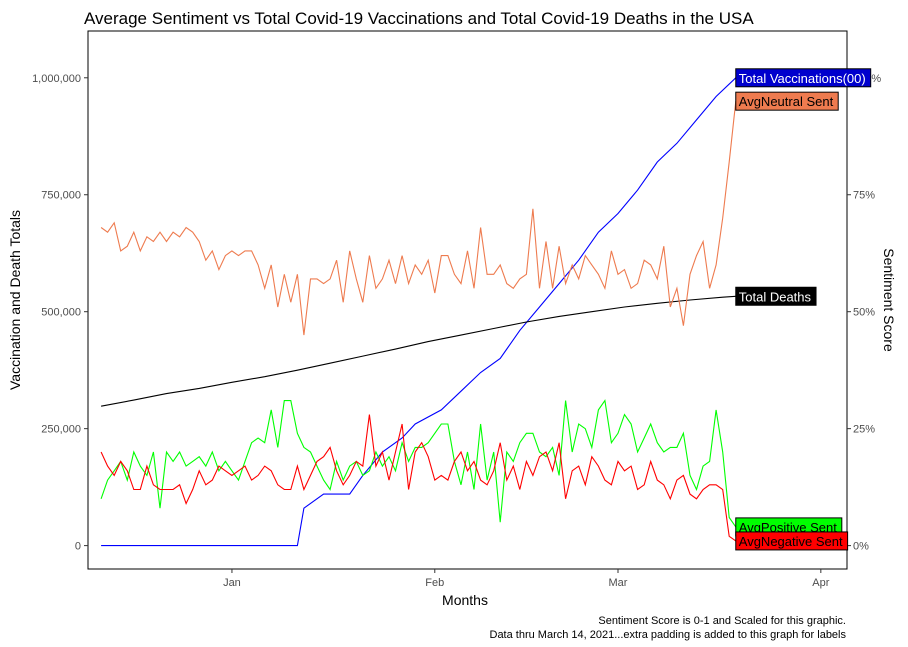 The height and width of the screenshot is (647, 908). I want to click on x-tick-label: Apr, so click(820, 583).